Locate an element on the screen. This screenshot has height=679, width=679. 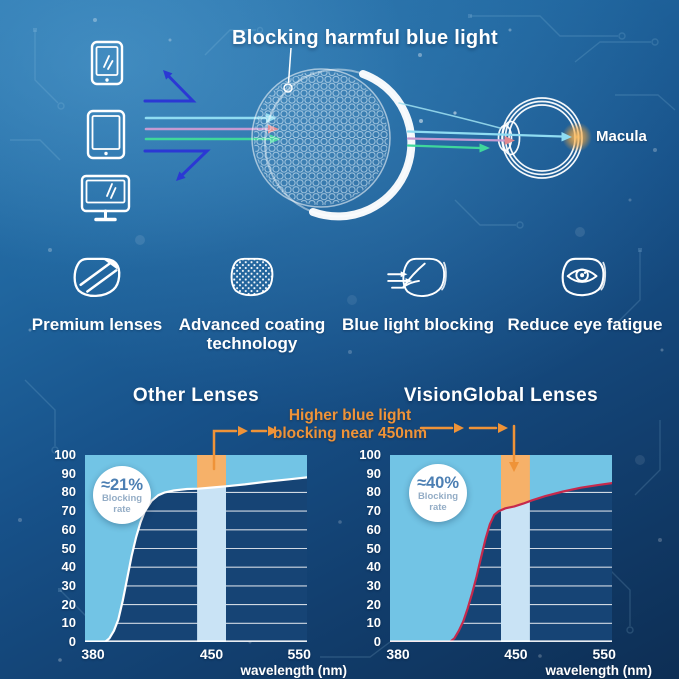
cyan-ray-to-macula is located at coordinates (485, 134).